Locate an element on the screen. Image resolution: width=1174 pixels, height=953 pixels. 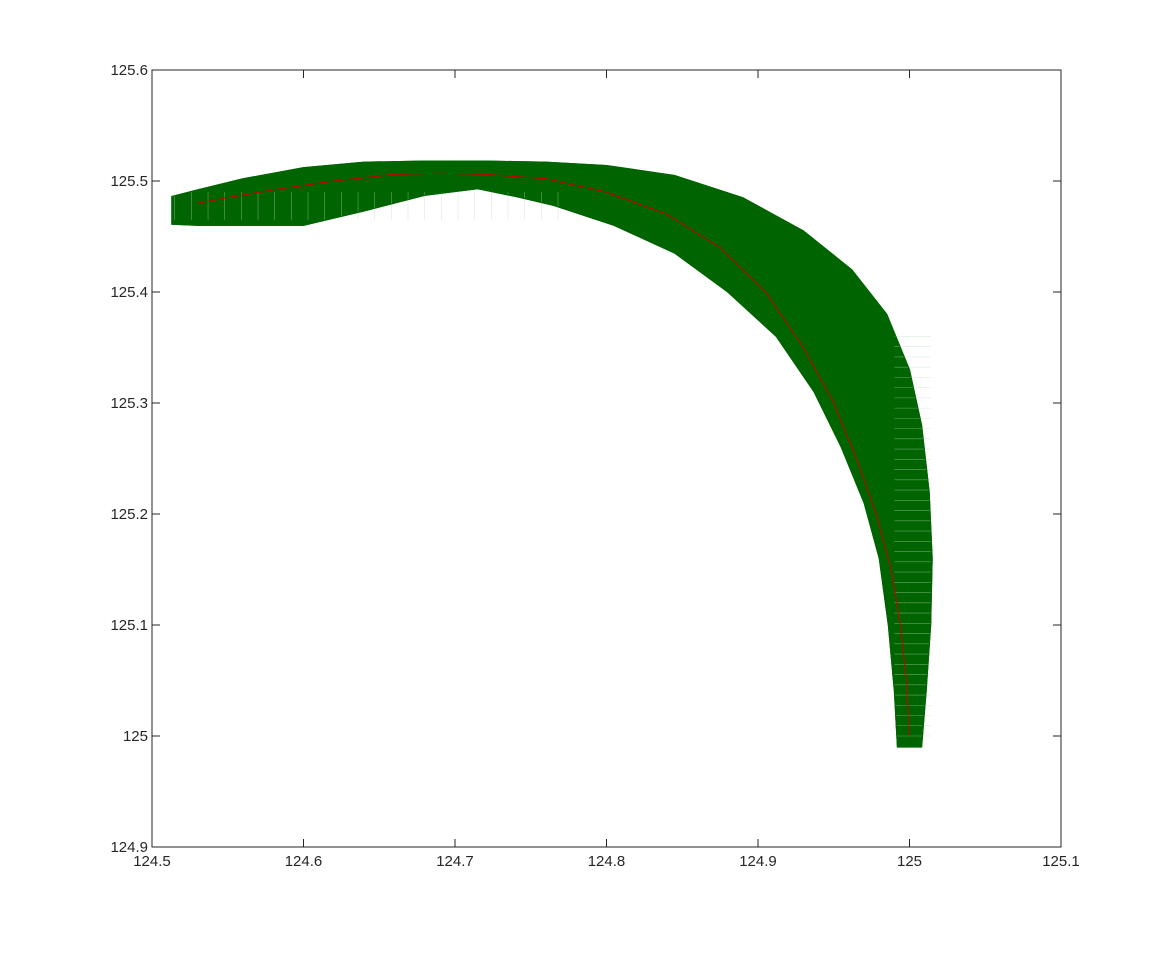
x-tick-label: 124.9 is located at coordinates (758, 861).